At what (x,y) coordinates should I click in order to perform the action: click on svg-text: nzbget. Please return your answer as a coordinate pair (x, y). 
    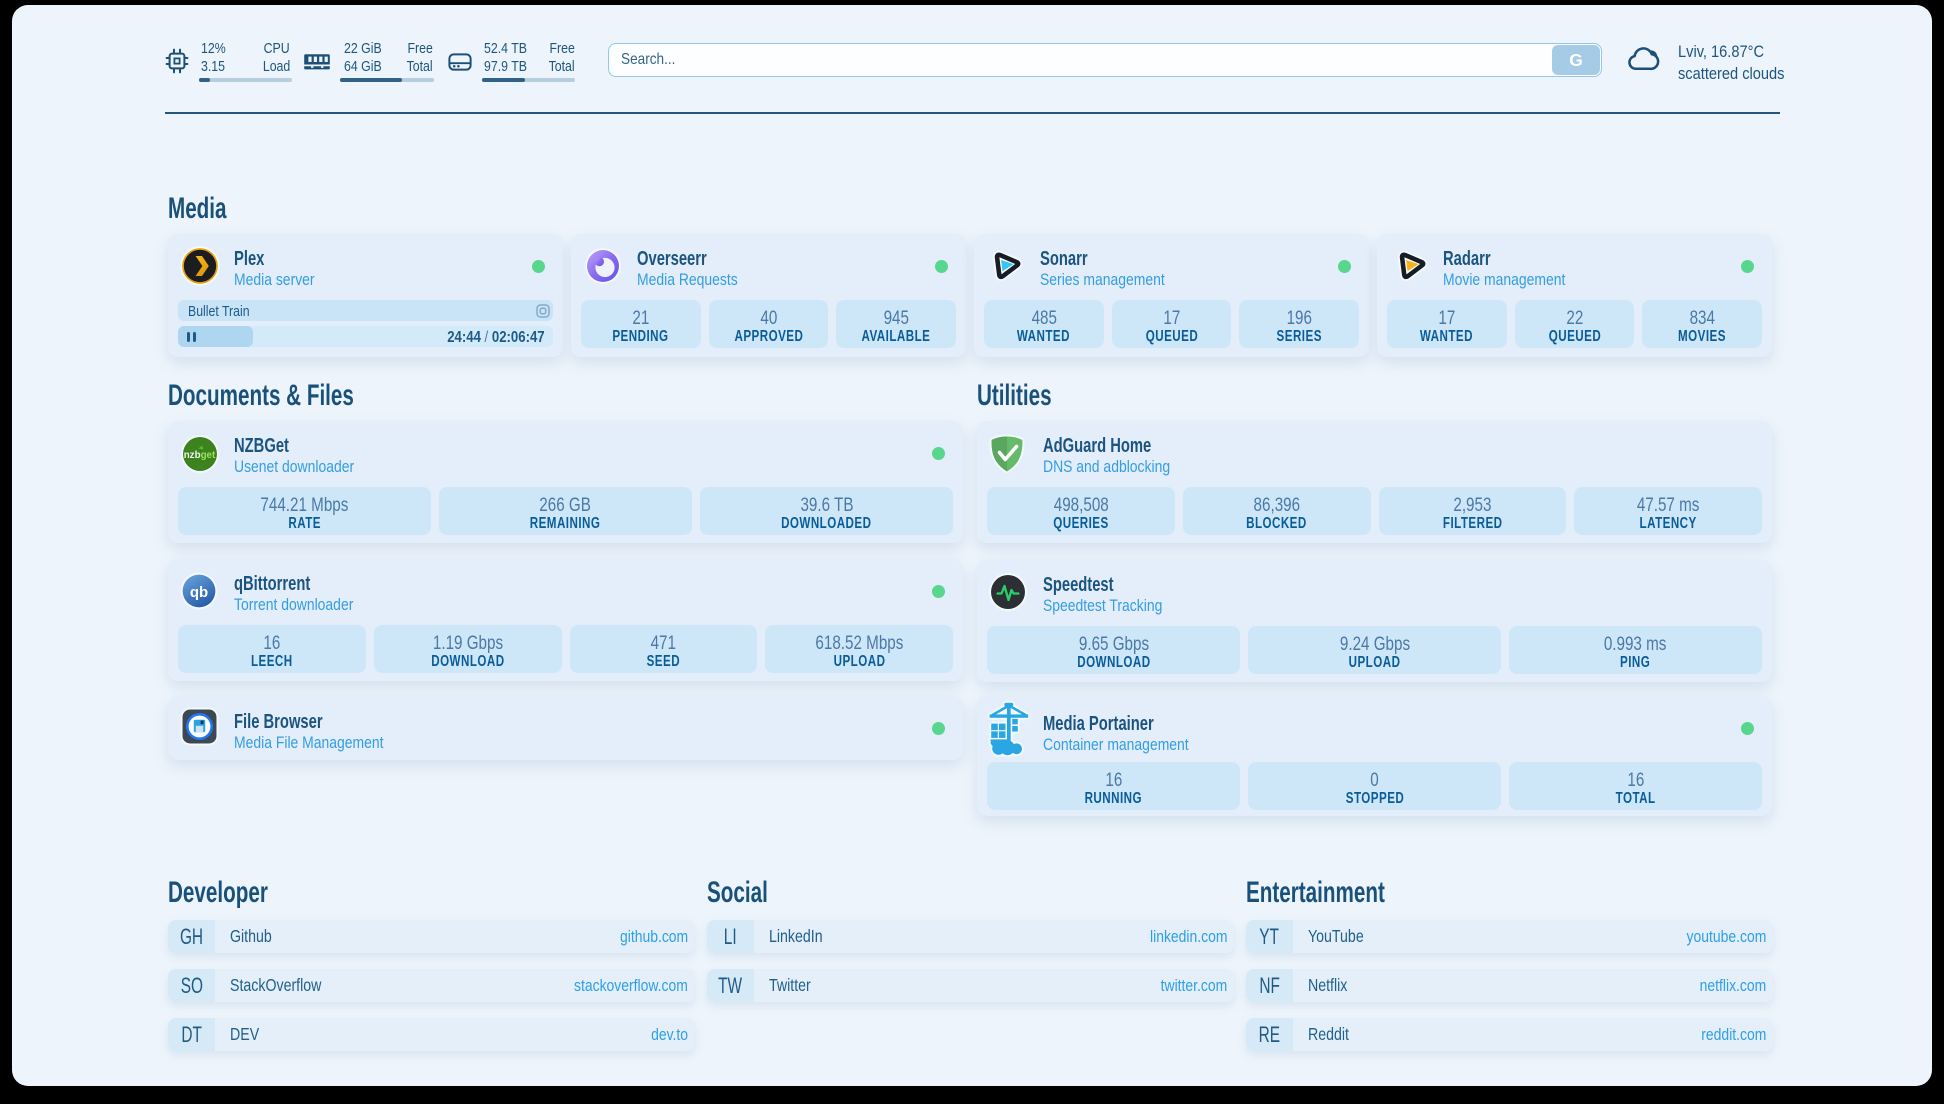
    Looking at the image, I should click on (200, 455).